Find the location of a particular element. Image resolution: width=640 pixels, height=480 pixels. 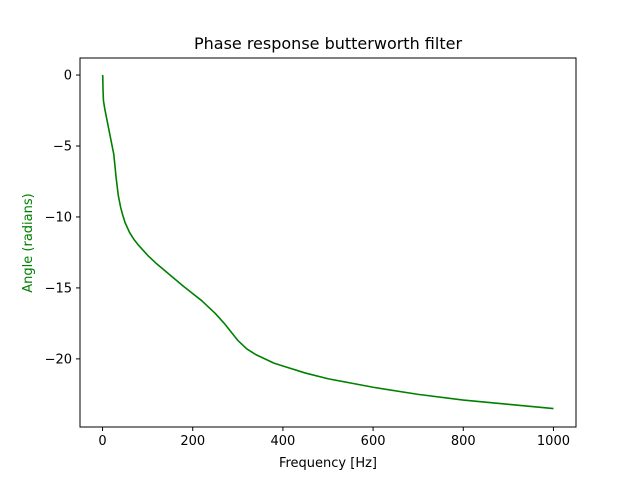

x-tick-label: 400 is located at coordinates (282, 441).